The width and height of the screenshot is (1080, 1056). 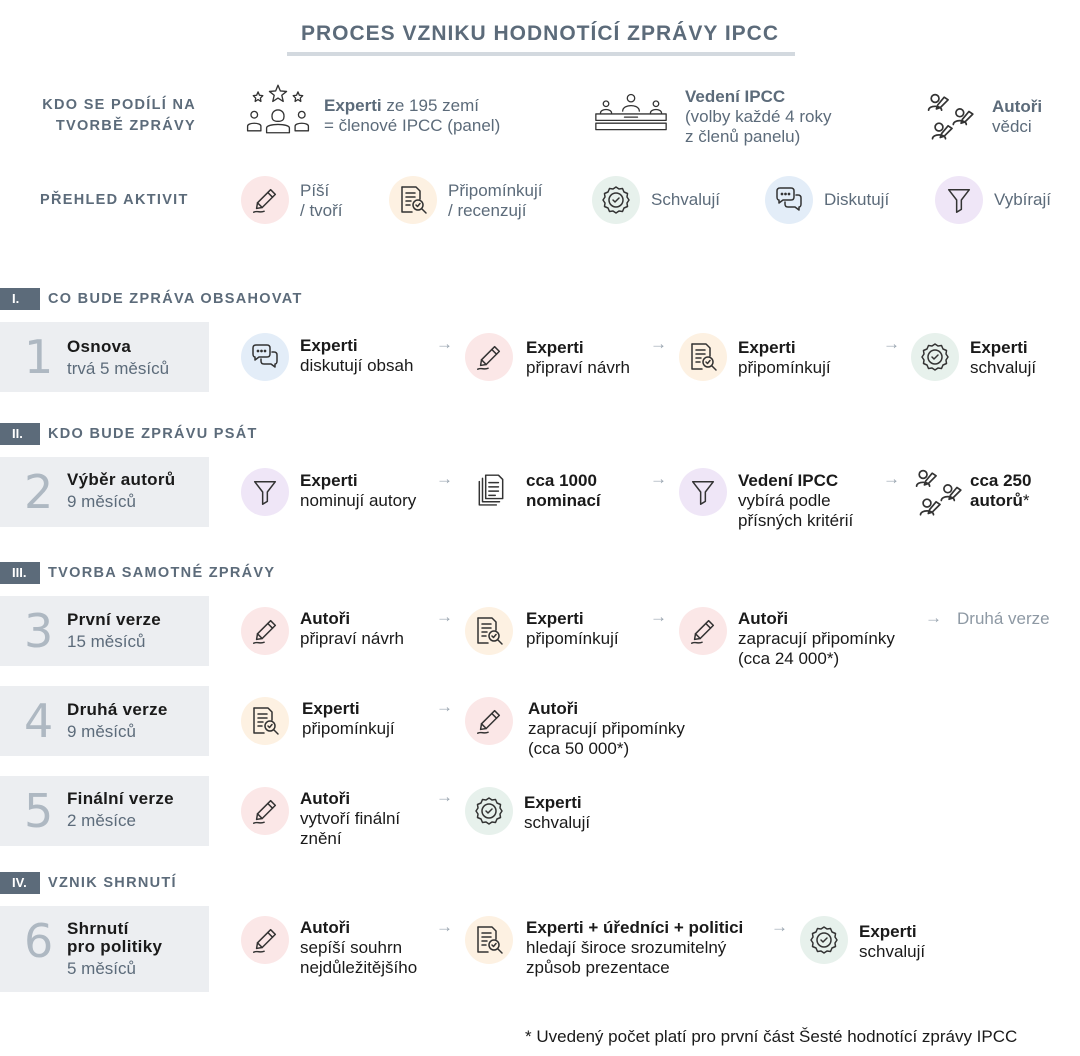 I want to click on step-5-action-2: Experti schvalují, so click(x=557, y=813).